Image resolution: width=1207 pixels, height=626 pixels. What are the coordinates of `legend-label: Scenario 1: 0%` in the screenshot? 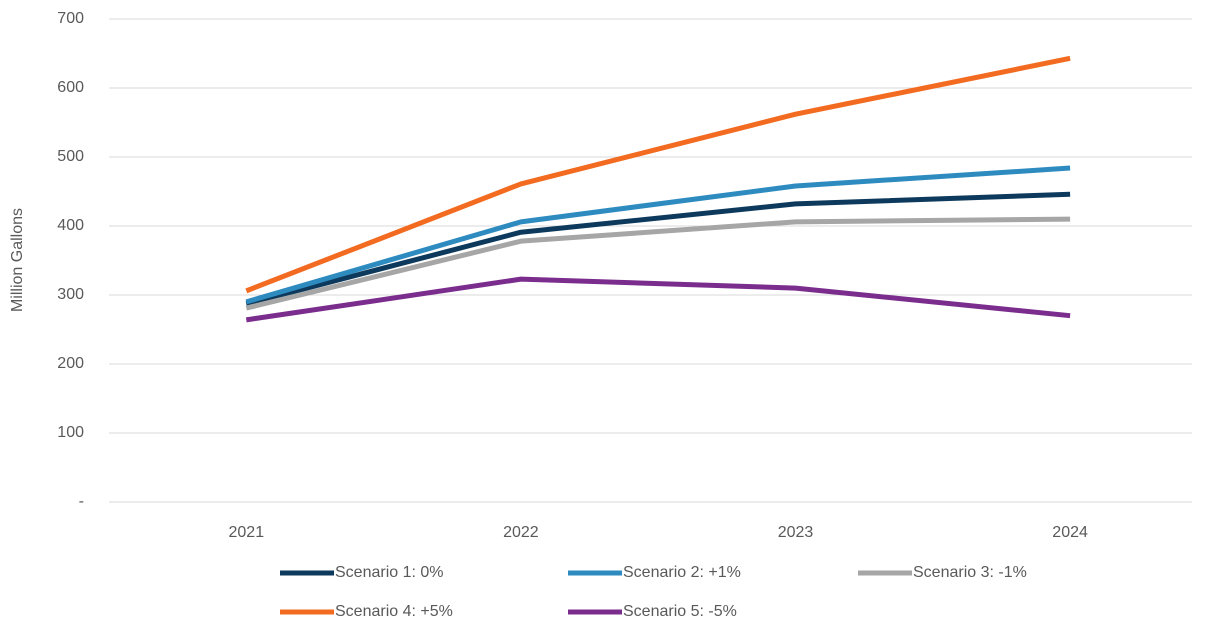 It's located at (389, 572).